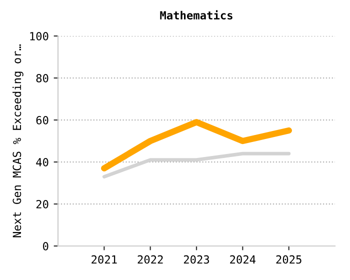 This screenshot has width=350, height=280. What do you see at coordinates (42, 162) in the screenshot?
I see `y-tick-label: 40` at bounding box center [42, 162].